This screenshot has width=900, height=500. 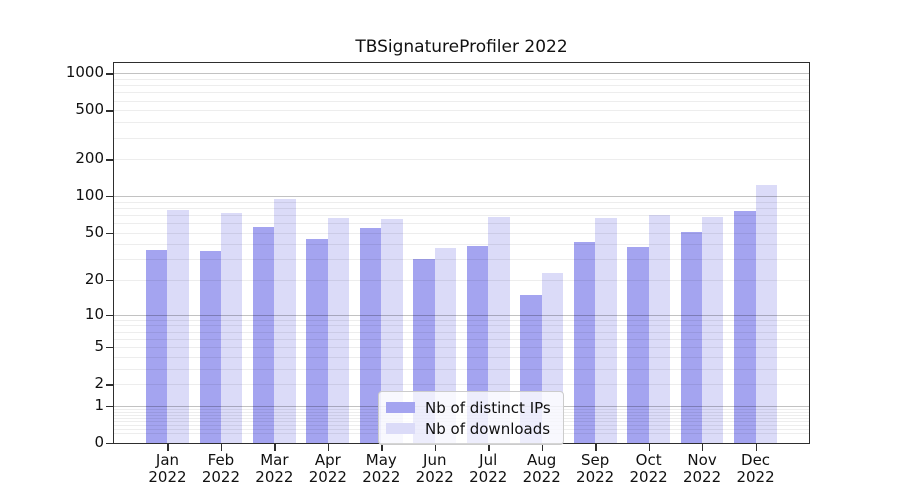 What do you see at coordinates (745, 327) in the screenshot?
I see `bar-nb-of-distinct-ips-dec` at bounding box center [745, 327].